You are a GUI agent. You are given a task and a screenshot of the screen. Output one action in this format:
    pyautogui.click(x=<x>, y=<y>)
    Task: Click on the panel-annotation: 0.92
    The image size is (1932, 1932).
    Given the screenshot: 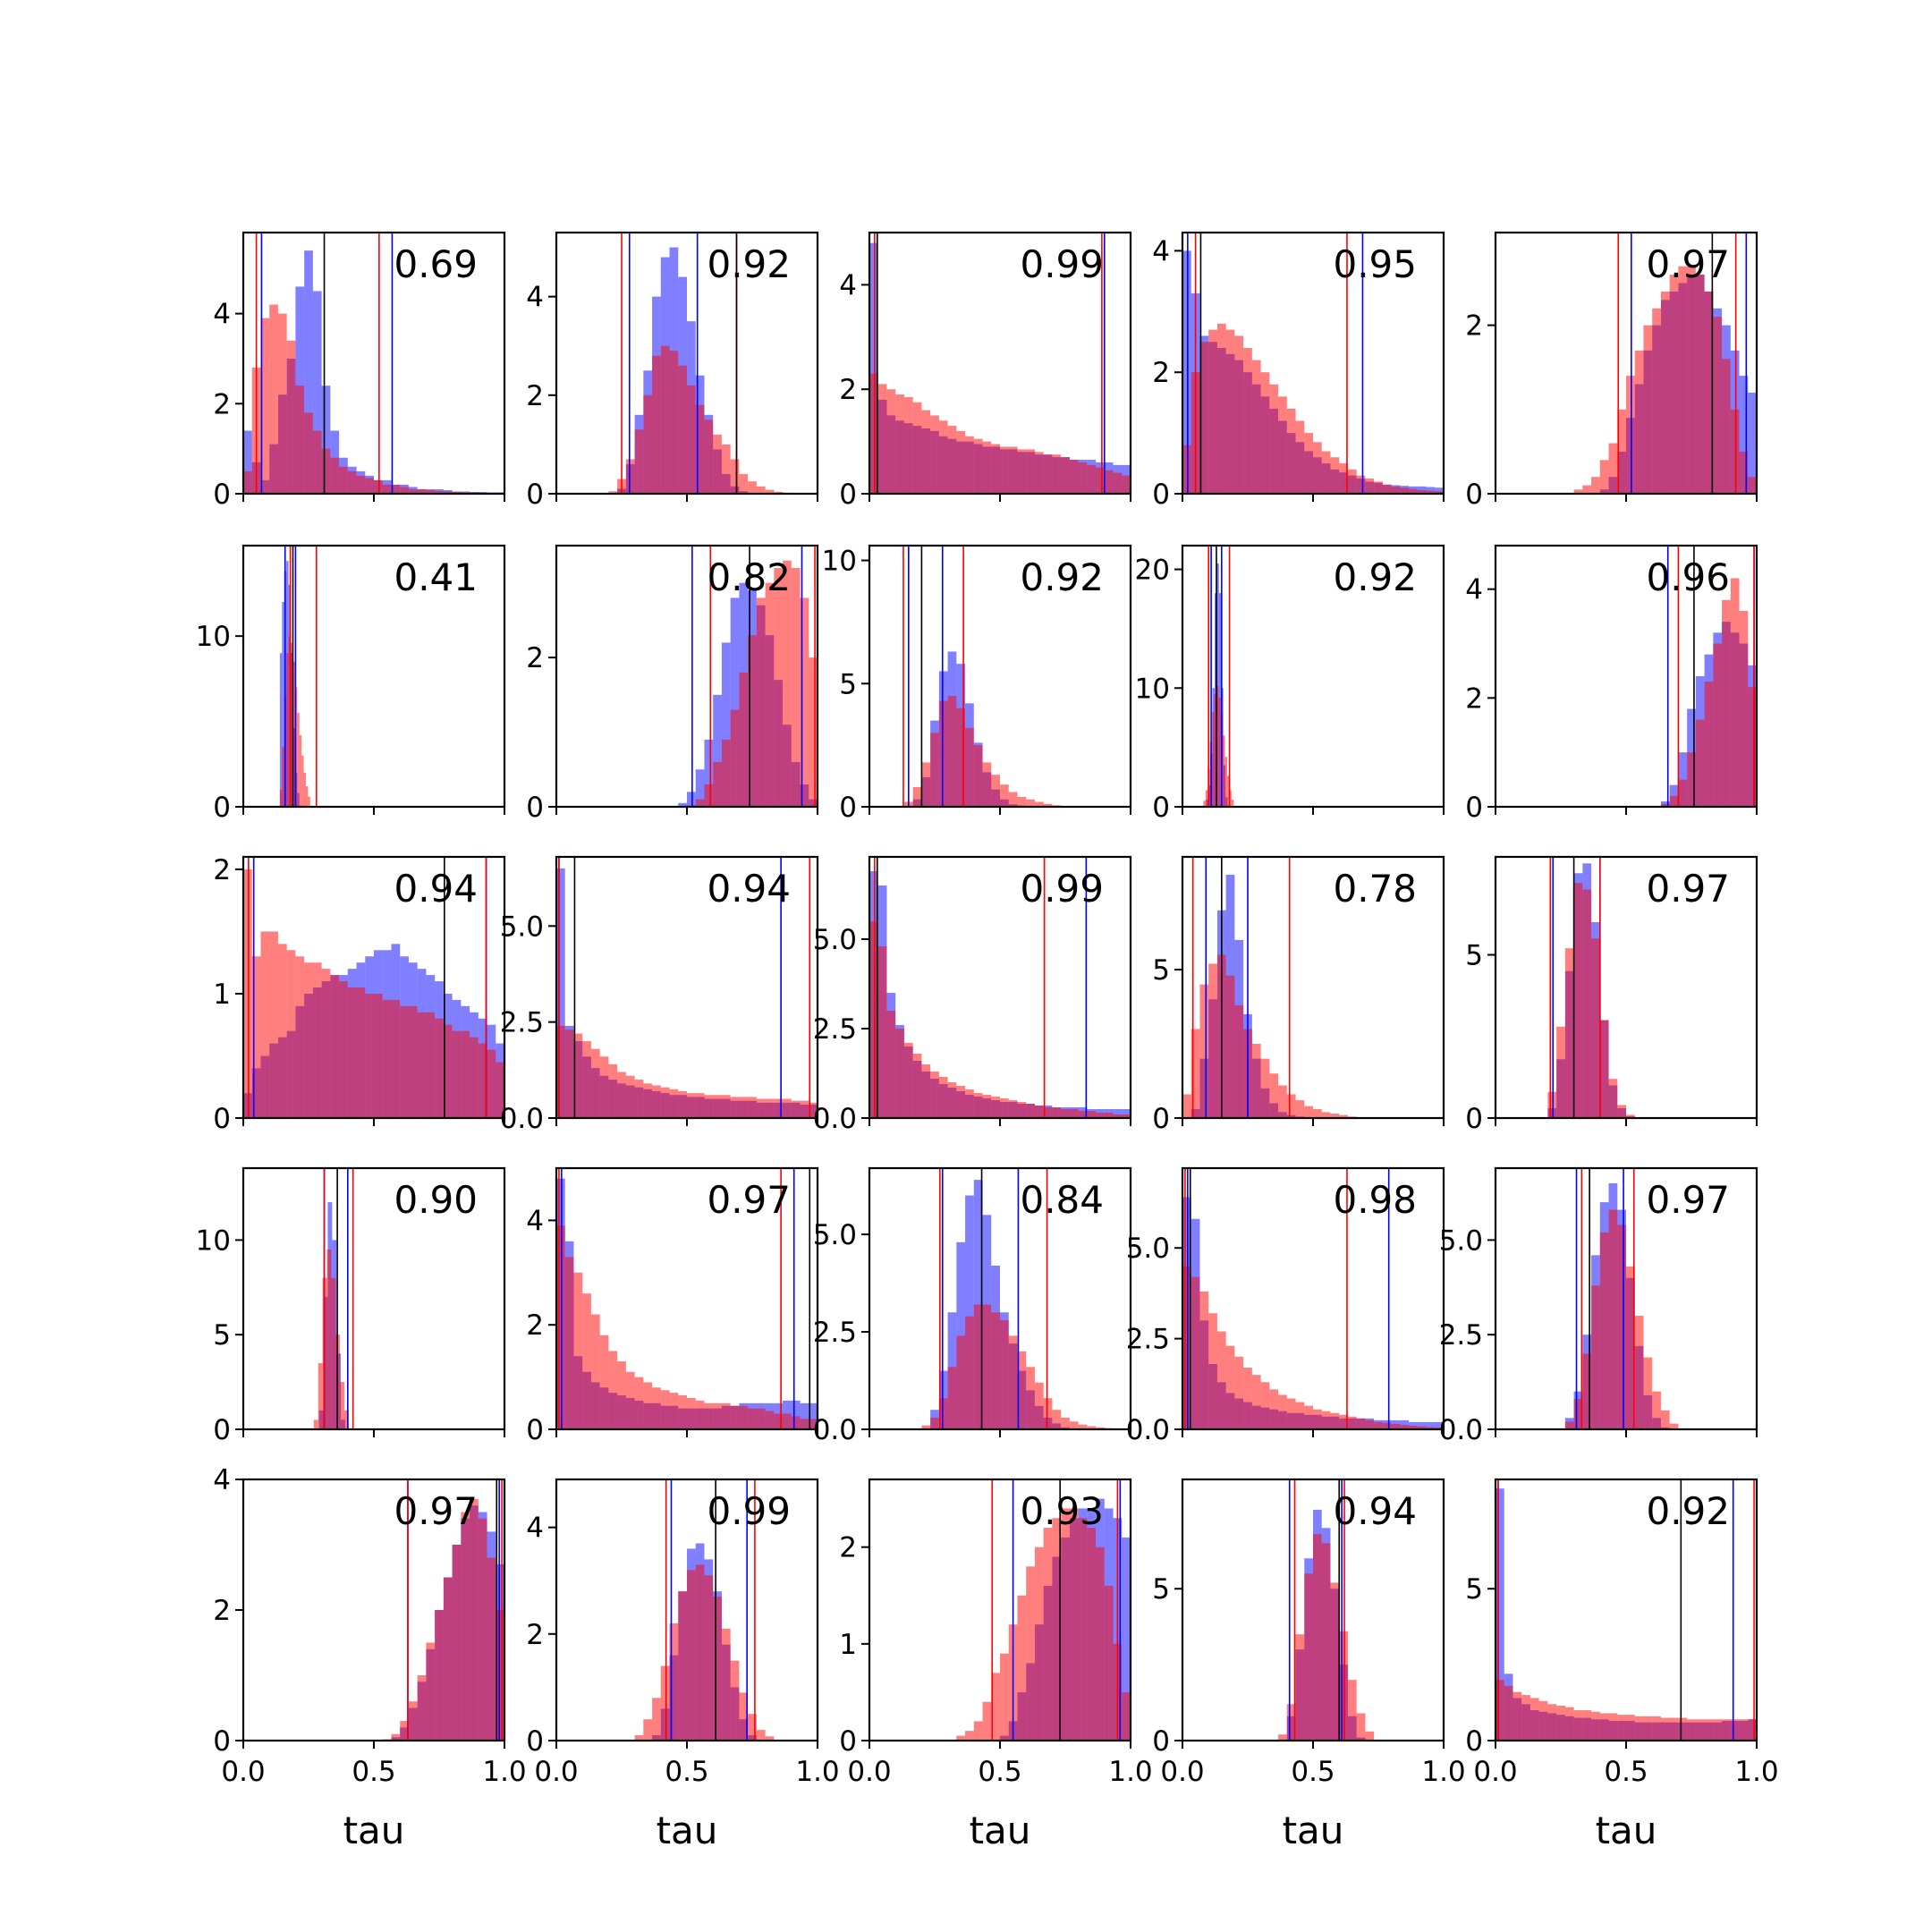 What is the action you would take?
    pyautogui.click(x=1375, y=577)
    